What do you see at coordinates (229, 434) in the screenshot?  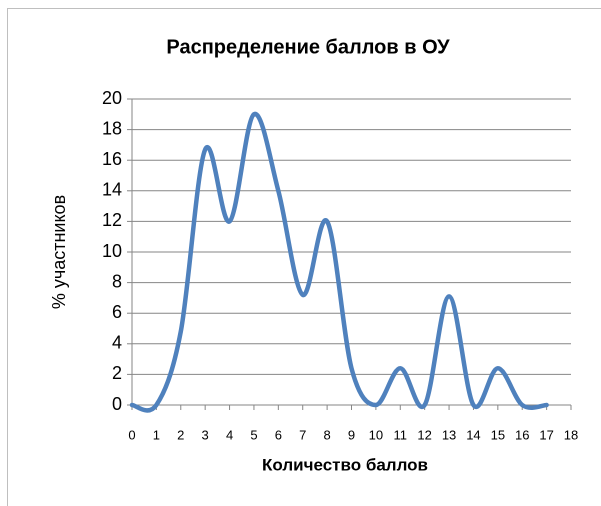 I see `x-tick-label: 4` at bounding box center [229, 434].